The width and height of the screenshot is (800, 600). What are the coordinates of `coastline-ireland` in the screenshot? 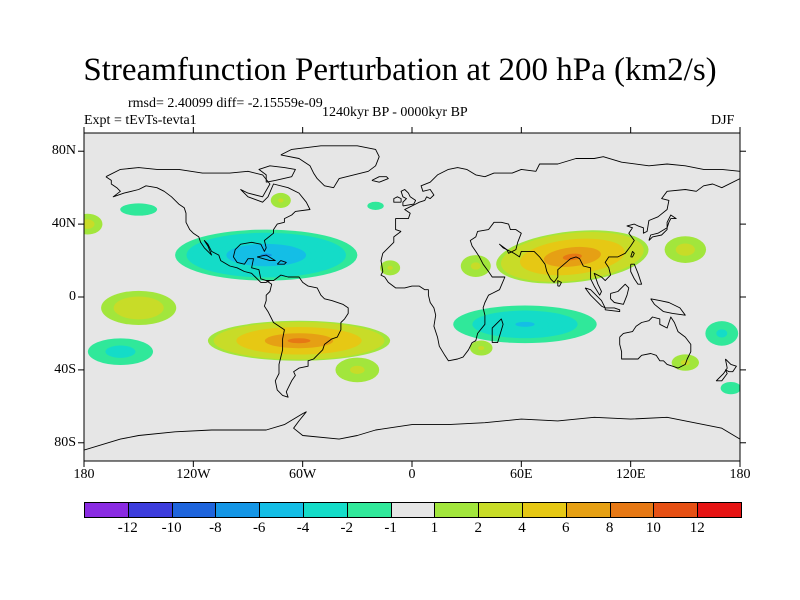 It's located at (397, 199).